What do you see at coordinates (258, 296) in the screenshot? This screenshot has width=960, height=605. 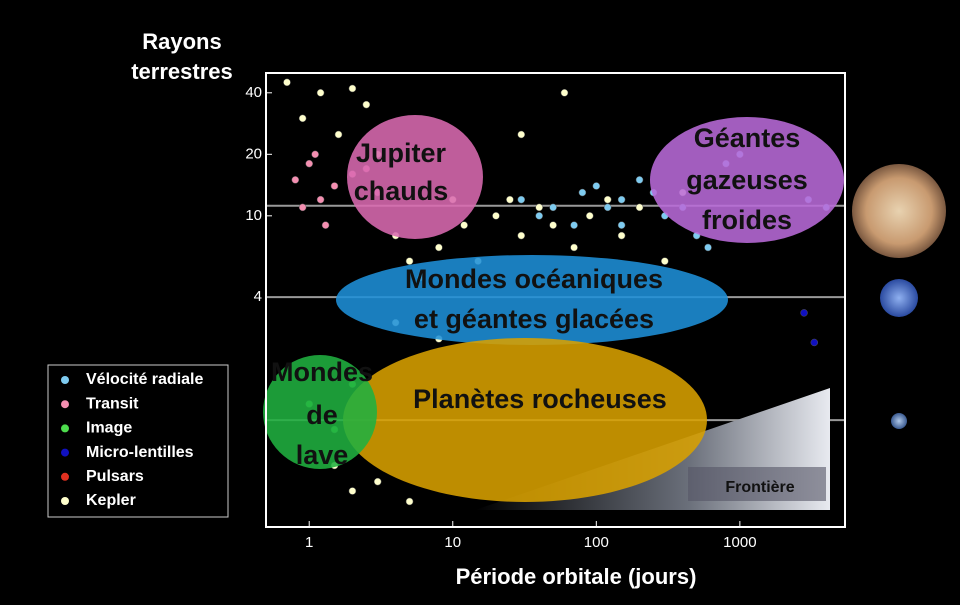 I see `y-tick-label: 4` at bounding box center [258, 296].